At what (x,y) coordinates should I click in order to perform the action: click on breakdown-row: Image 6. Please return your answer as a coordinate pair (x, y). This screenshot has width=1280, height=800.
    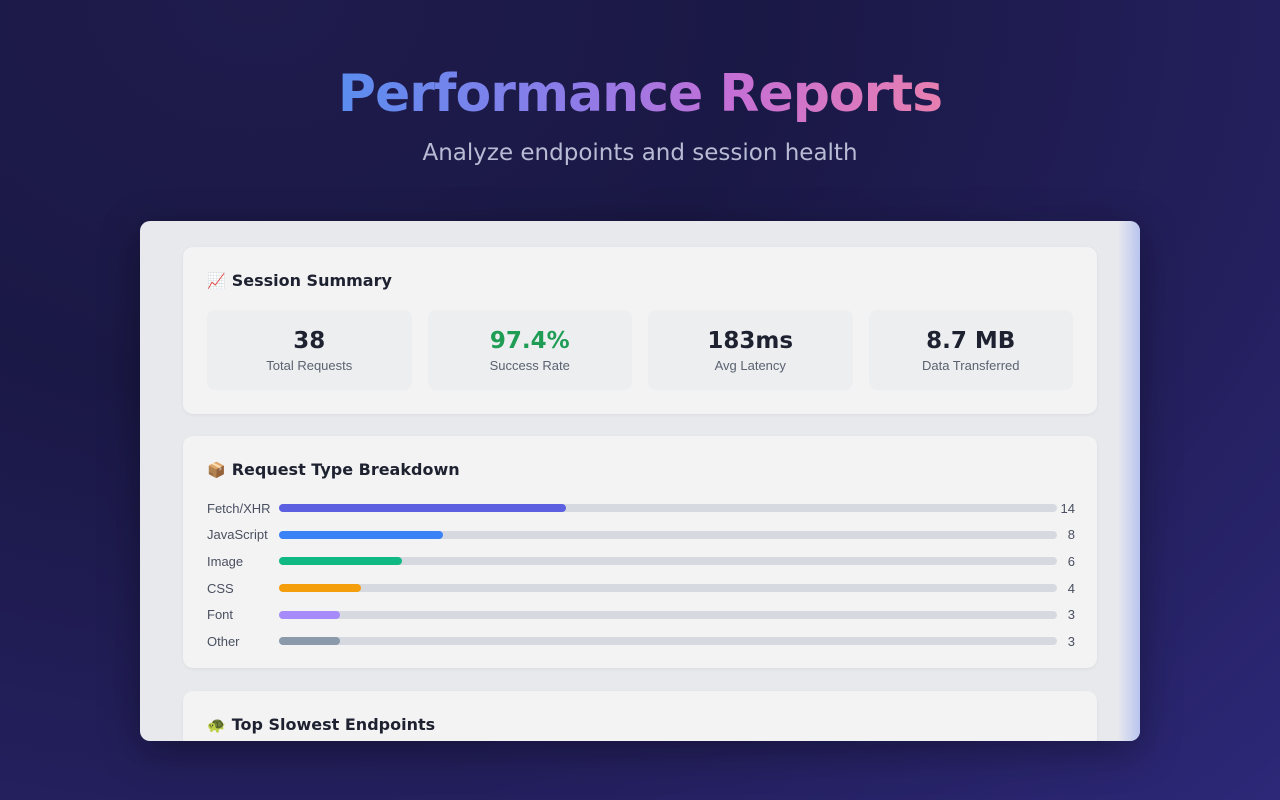
    Looking at the image, I should click on (641, 561).